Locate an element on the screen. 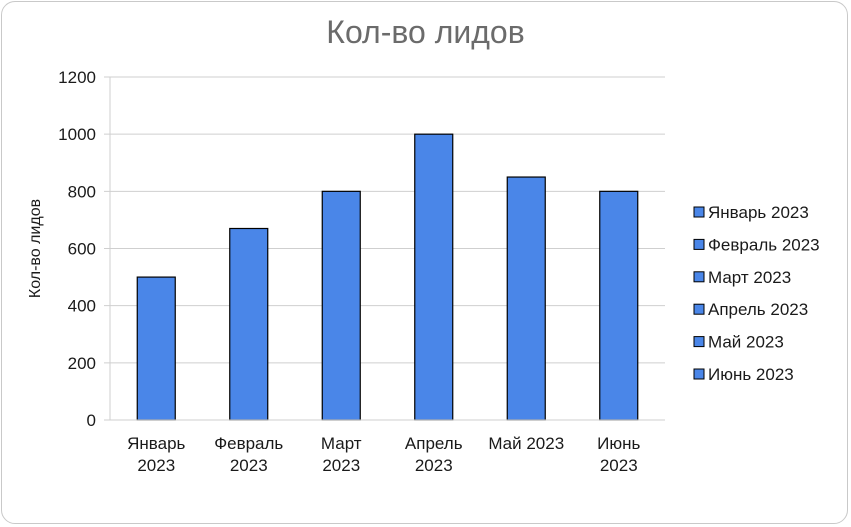  legend-label: Апрель 2023 is located at coordinates (758, 309).